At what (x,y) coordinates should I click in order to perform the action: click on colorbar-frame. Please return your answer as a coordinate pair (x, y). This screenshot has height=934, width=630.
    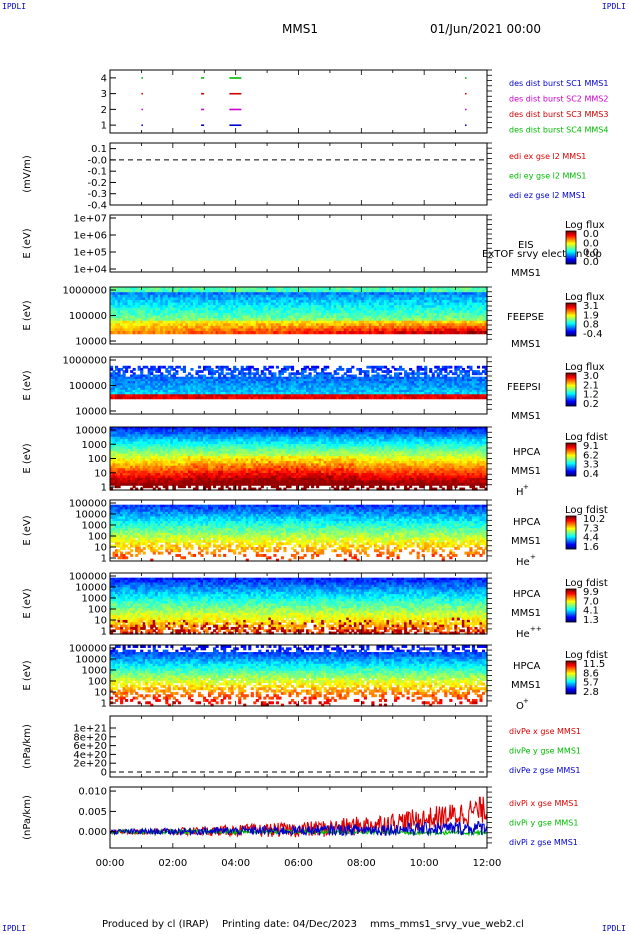
    Looking at the image, I should click on (571, 247).